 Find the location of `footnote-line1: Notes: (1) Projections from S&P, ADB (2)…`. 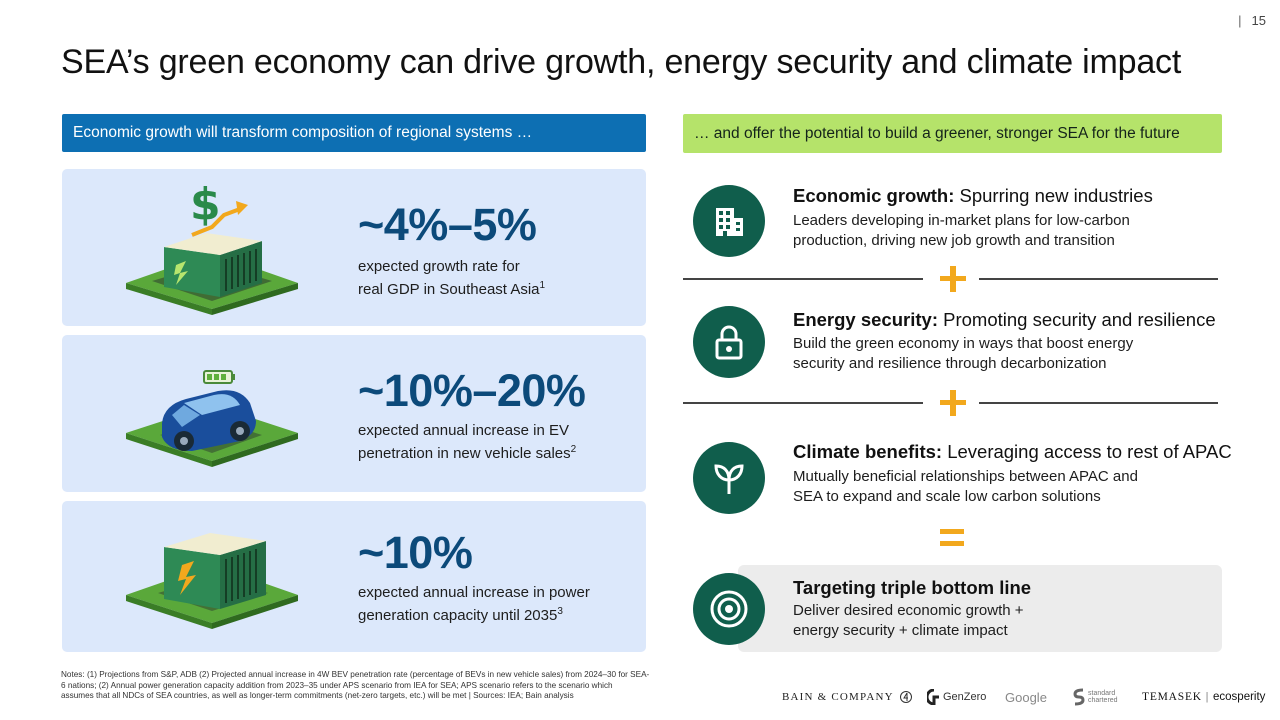

footnote-line1: Notes: (1) Projections from S&P, ADB (2)… is located at coordinates (355, 674).